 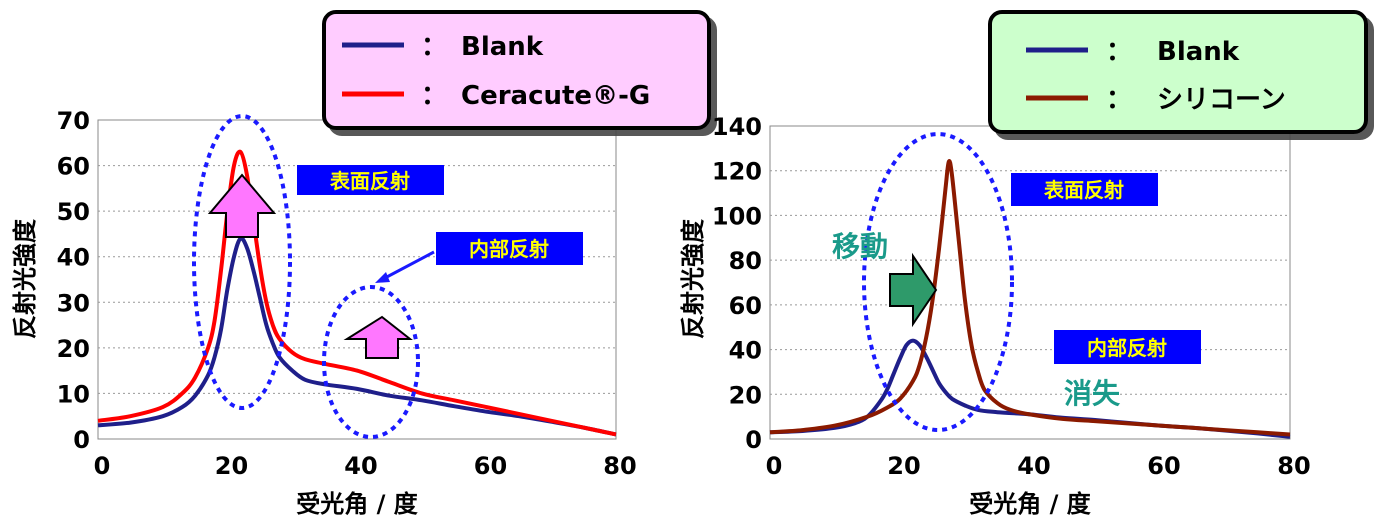 I want to click on left-x-tick-labels: 0 20 40 60 80, so click(x=365, y=466).